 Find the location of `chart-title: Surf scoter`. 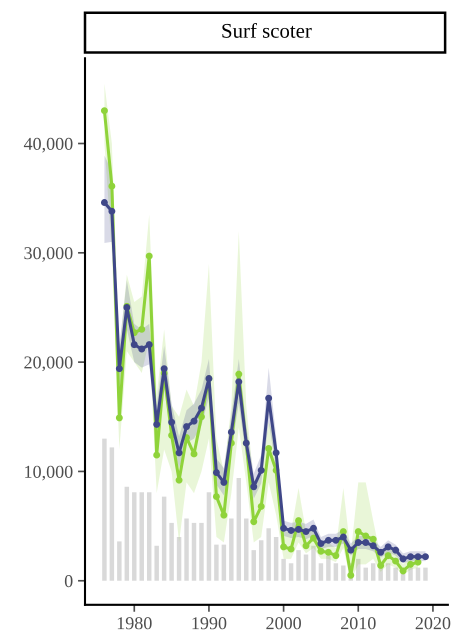

chart-title: Surf scoter is located at coordinates (267, 30).